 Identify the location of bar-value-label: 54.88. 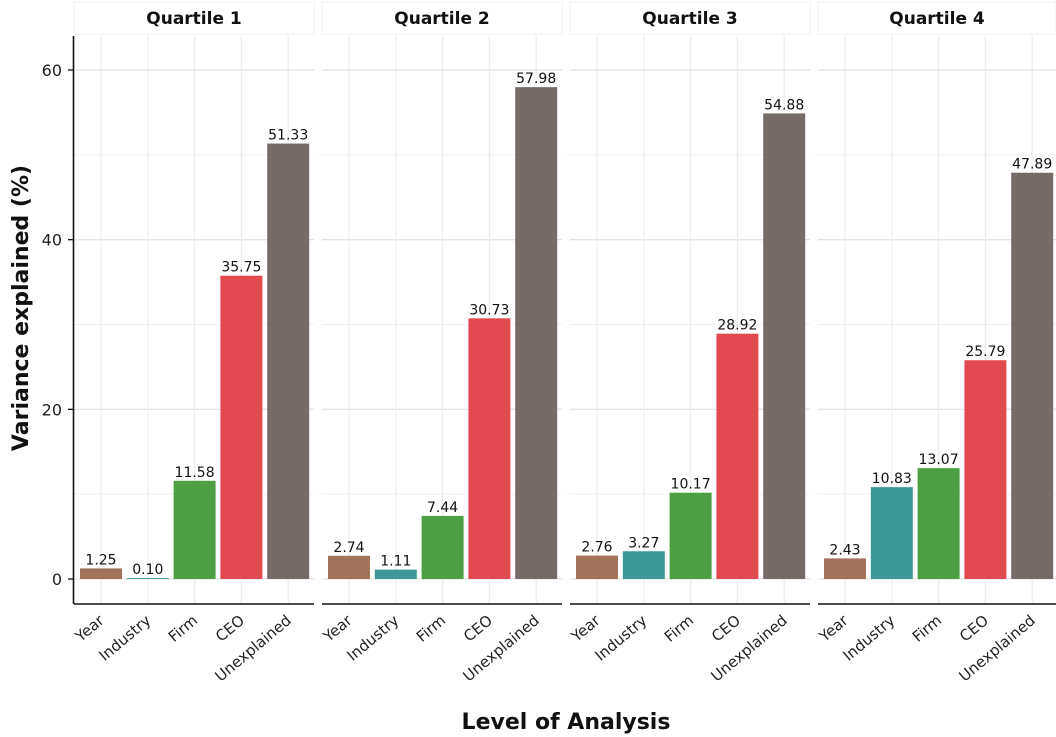
(784, 105).